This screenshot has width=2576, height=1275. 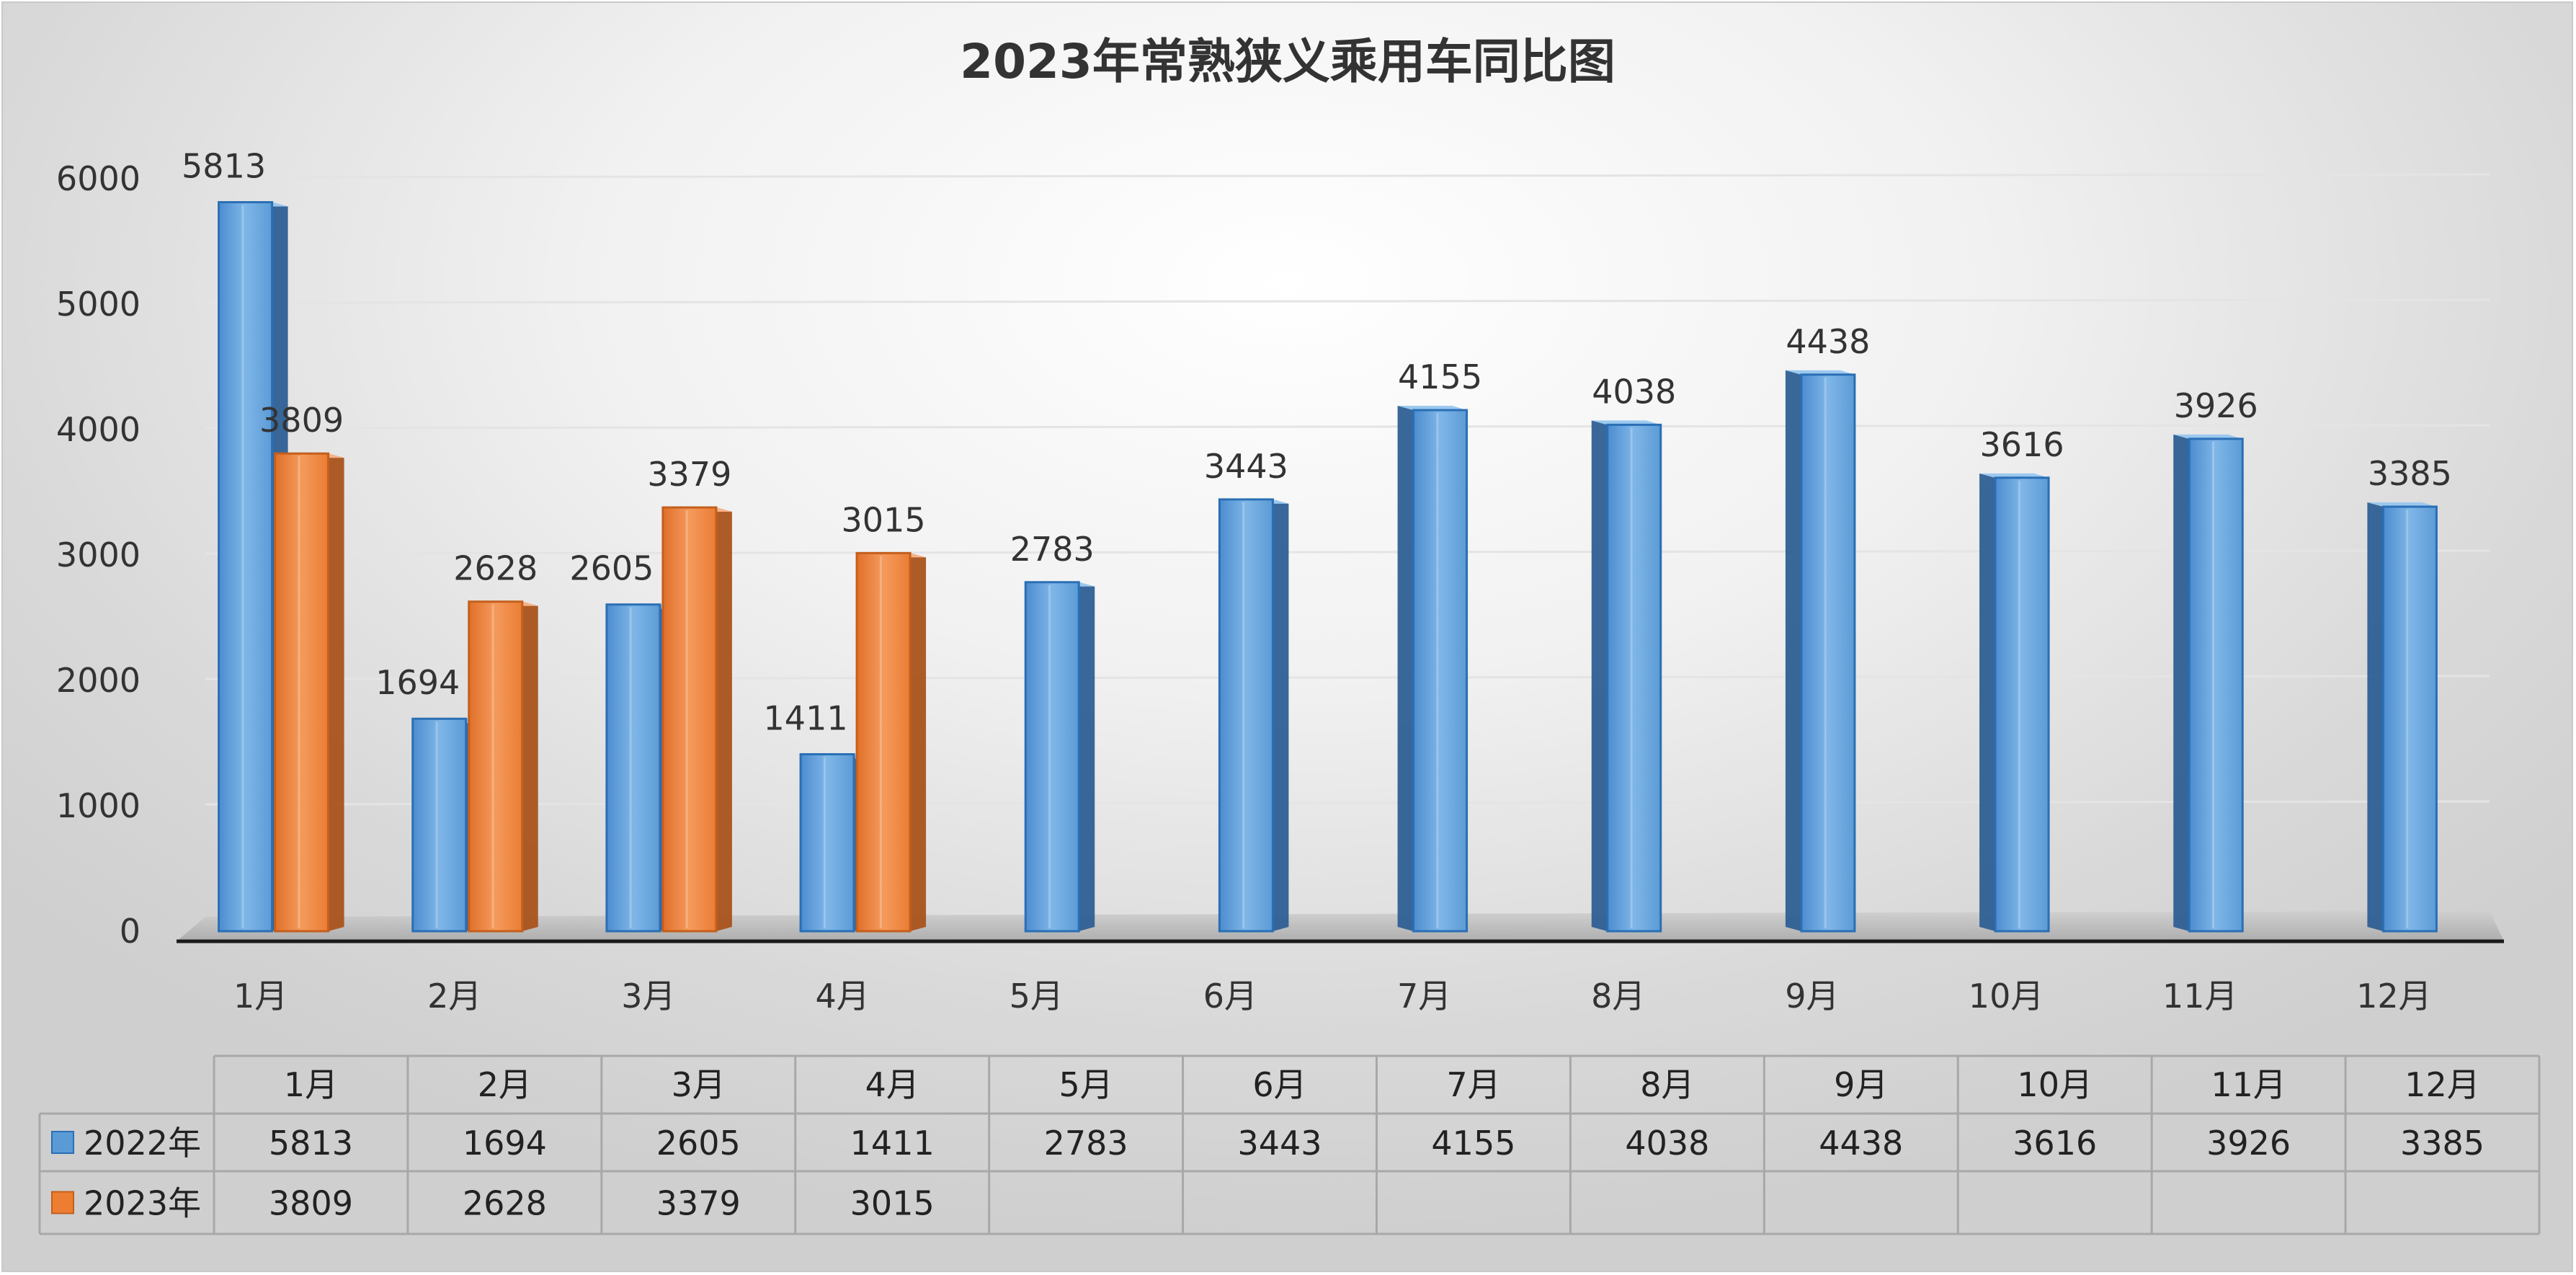 I want to click on floor-plane, so click(x=1340, y=926).